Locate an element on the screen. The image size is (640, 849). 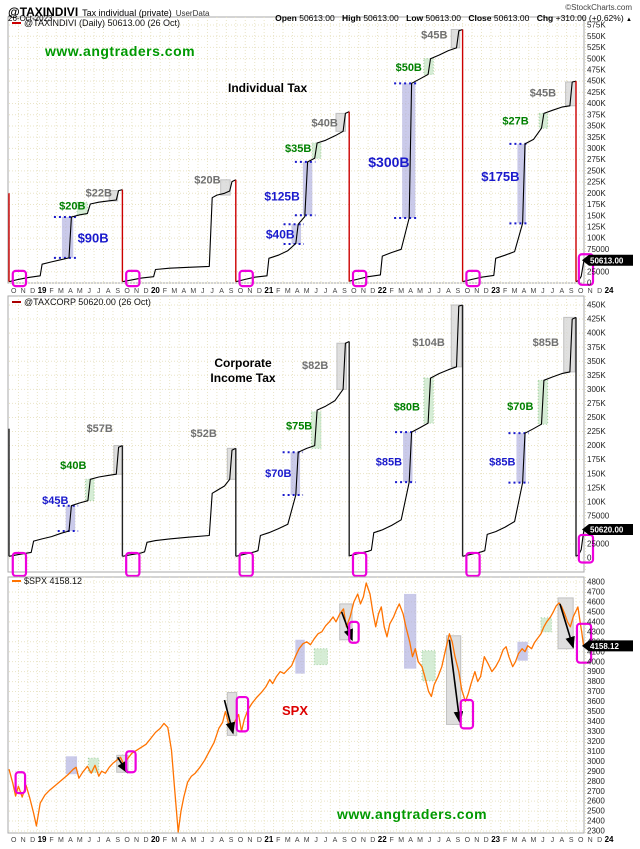
chart-date: 26-Oct-2023 is located at coordinates (30, 18).